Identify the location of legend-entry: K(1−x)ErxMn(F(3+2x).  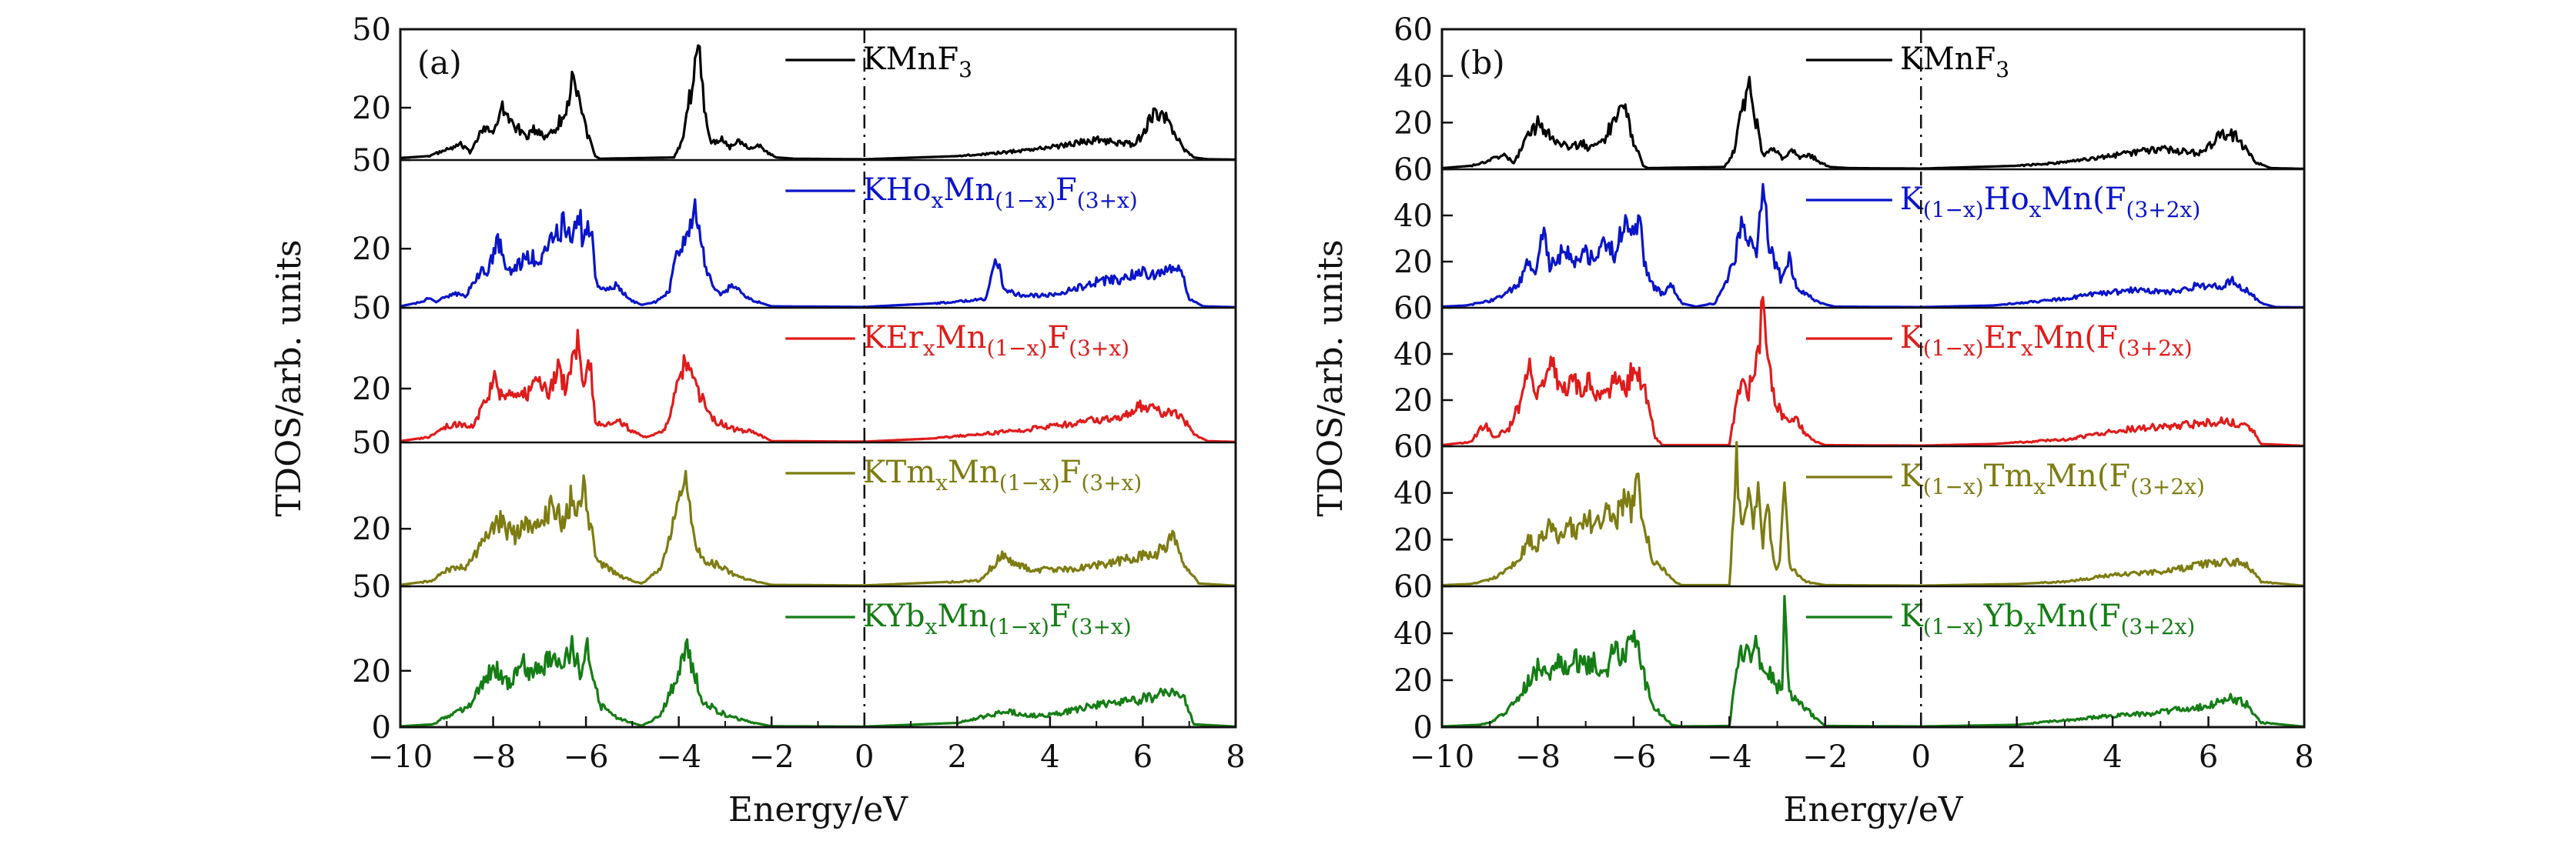
(2047, 340).